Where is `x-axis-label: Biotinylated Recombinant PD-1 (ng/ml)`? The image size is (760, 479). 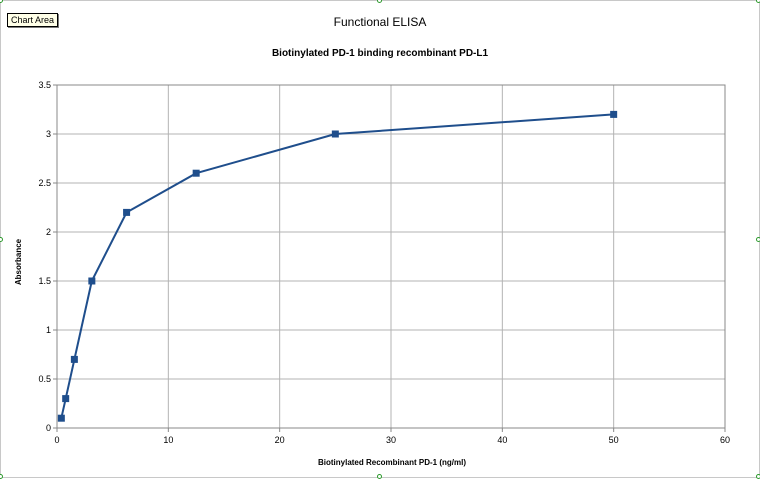
x-axis-label: Biotinylated Recombinant PD-1 (ng/ml) is located at coordinates (392, 462).